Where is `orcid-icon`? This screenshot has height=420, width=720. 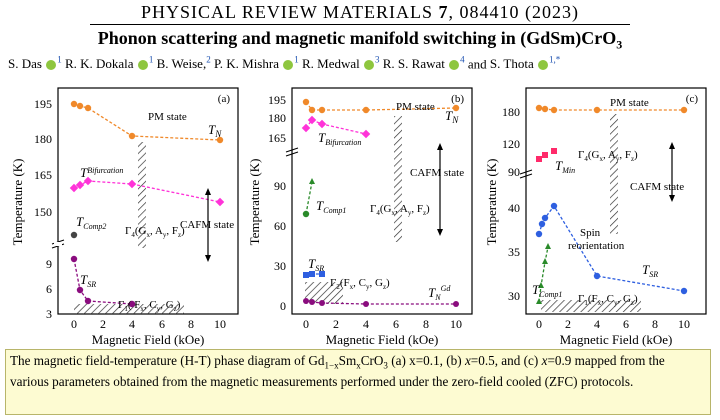 orcid-icon is located at coordinates (542, 65).